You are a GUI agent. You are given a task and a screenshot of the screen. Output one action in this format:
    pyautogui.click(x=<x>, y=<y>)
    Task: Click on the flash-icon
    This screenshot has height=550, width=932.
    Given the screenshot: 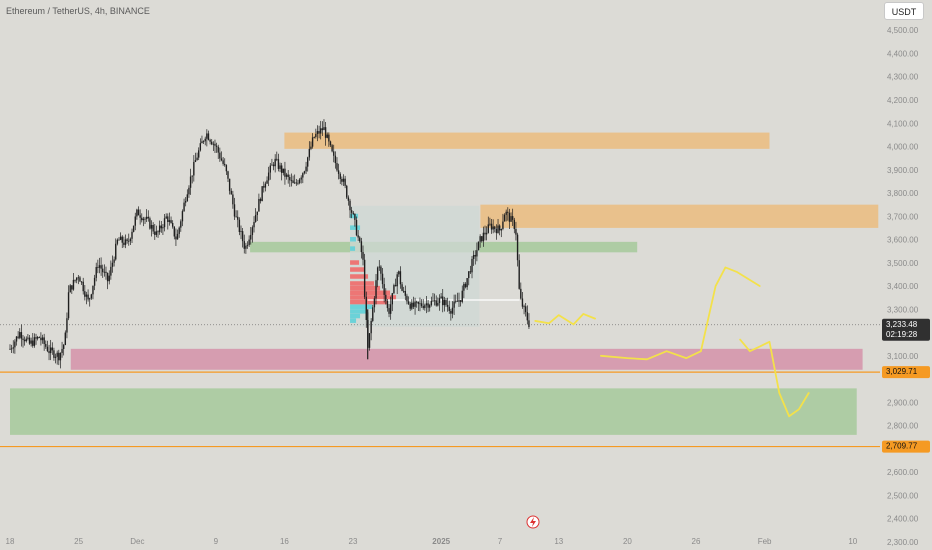 What is the action you would take?
    pyautogui.click(x=533, y=522)
    